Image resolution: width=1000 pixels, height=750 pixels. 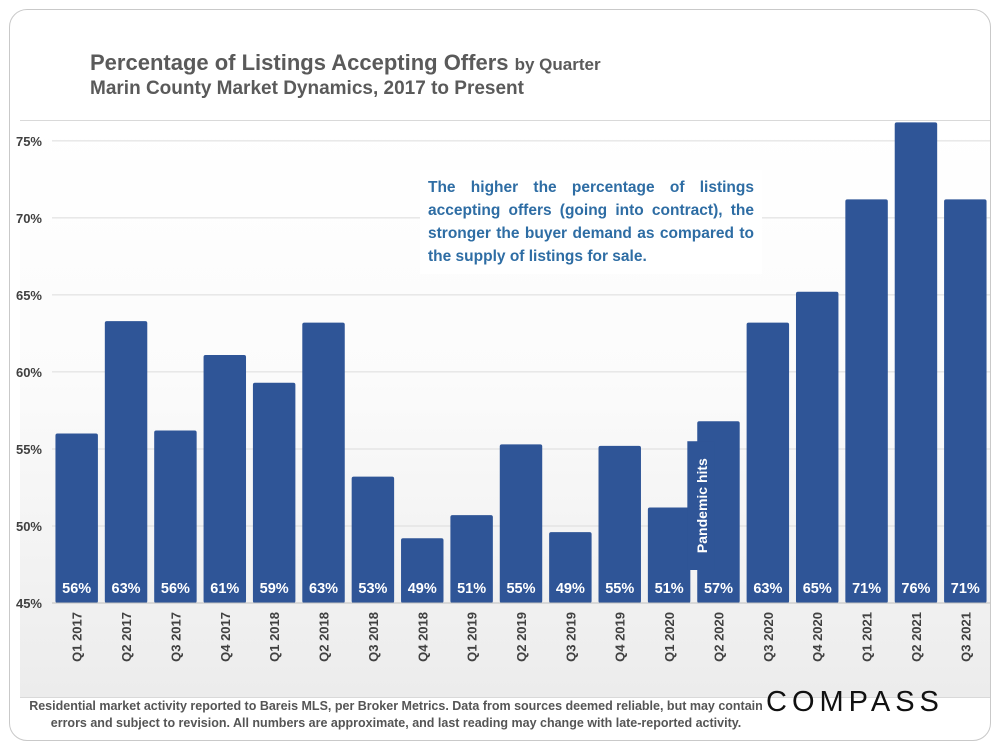 I want to click on bar-q1-2018, so click(x=274, y=492).